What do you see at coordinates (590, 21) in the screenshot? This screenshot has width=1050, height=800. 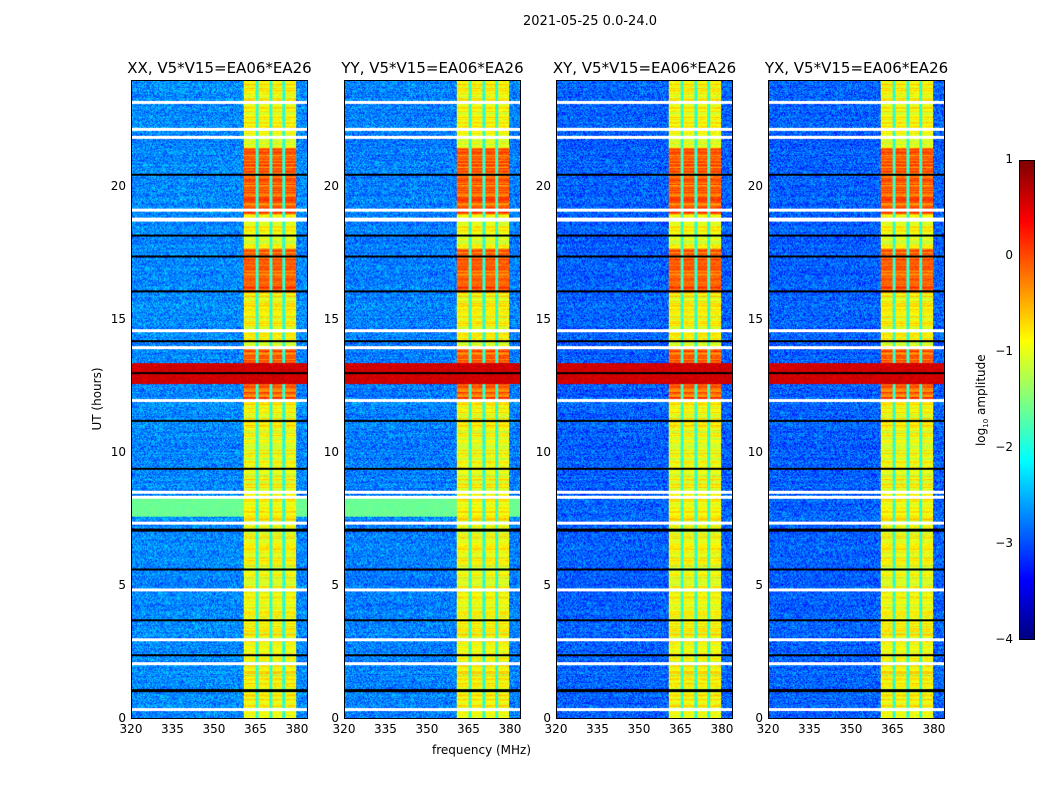 I see `figure-title: 2021-05-25 0.0-24.0` at bounding box center [590, 21].